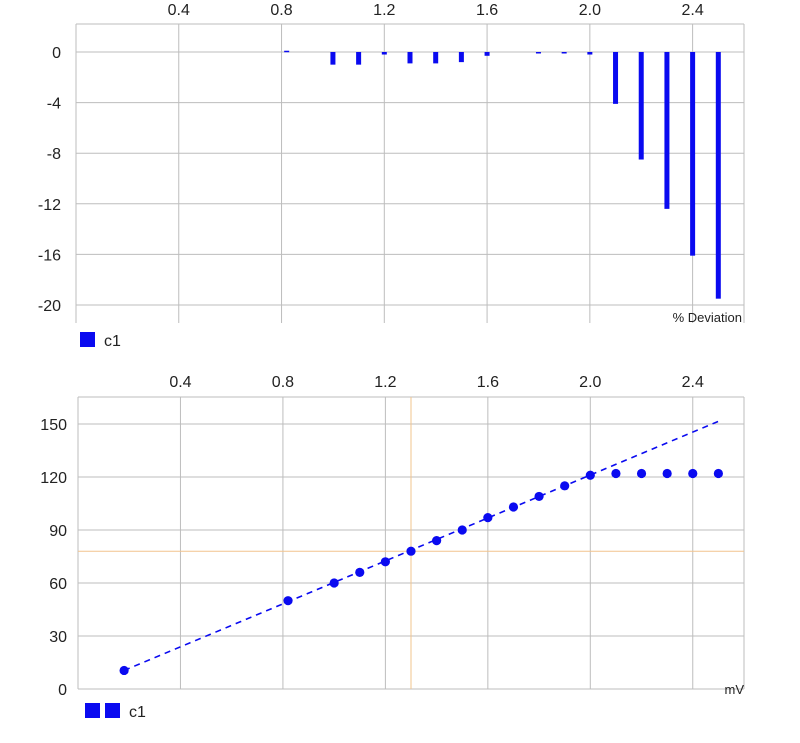  What do you see at coordinates (385, 382) in the screenshot?
I see `c2-x-tick-label: 1.2` at bounding box center [385, 382].